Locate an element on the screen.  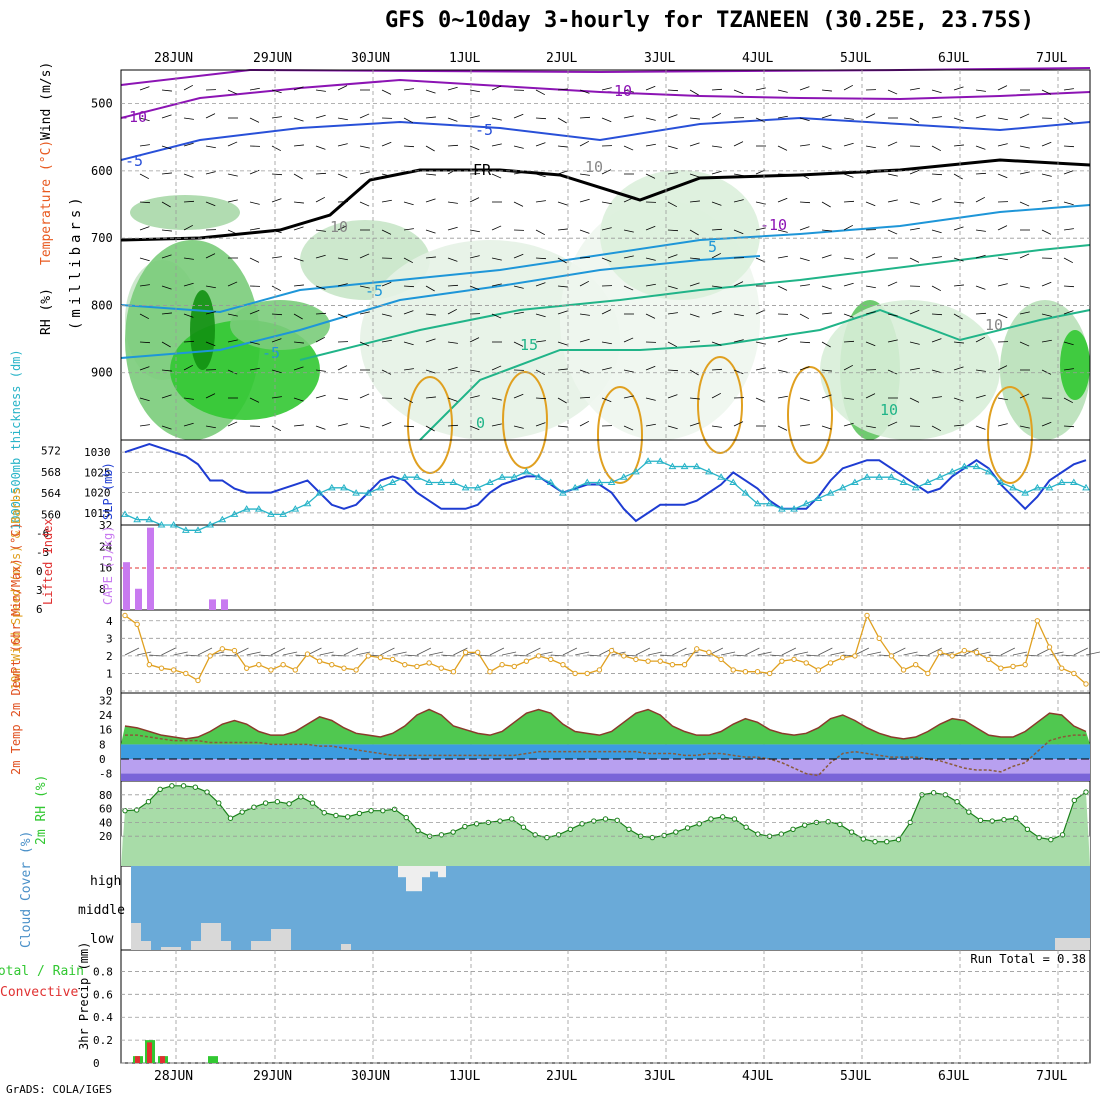
pressure-tick-label: 600 is located at coordinates (102, 171).